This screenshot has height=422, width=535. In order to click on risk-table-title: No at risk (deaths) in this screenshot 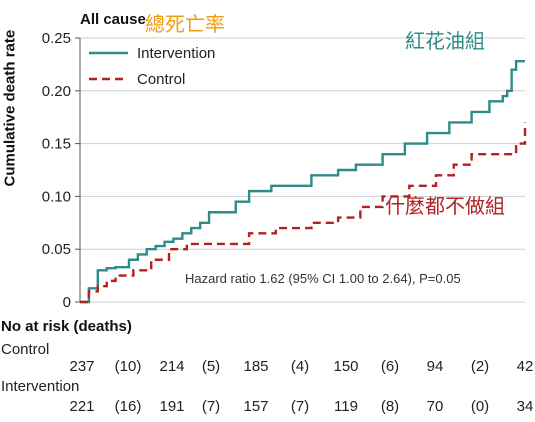, I will do `click(66, 326)`.